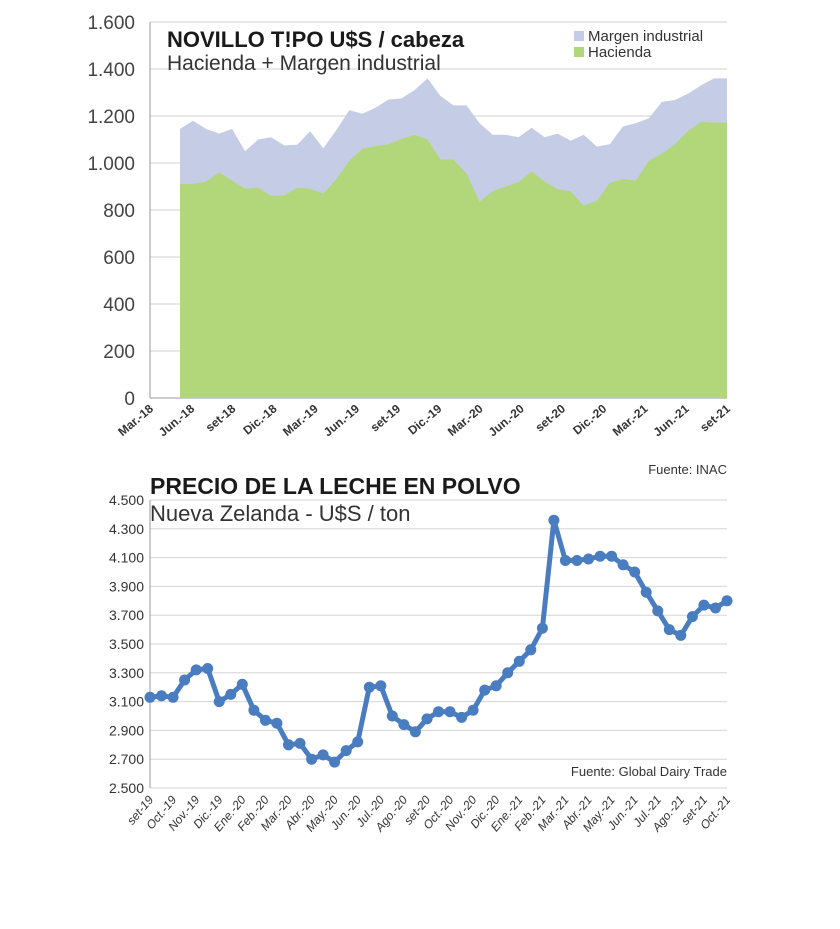 The height and width of the screenshot is (929, 840). What do you see at coordinates (341, 420) in the screenshot?
I see `novillo-xtick-label: Jun.-19` at bounding box center [341, 420].